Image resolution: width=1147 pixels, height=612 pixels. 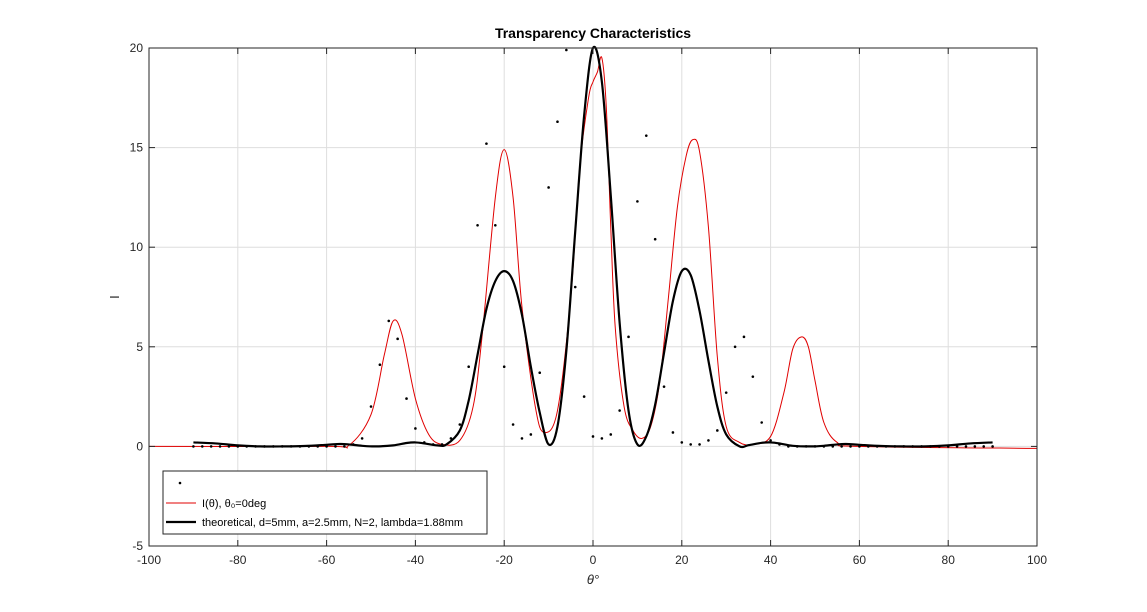 What do you see at coordinates (137, 148) in the screenshot?
I see `y-tick-label: 15` at bounding box center [137, 148].